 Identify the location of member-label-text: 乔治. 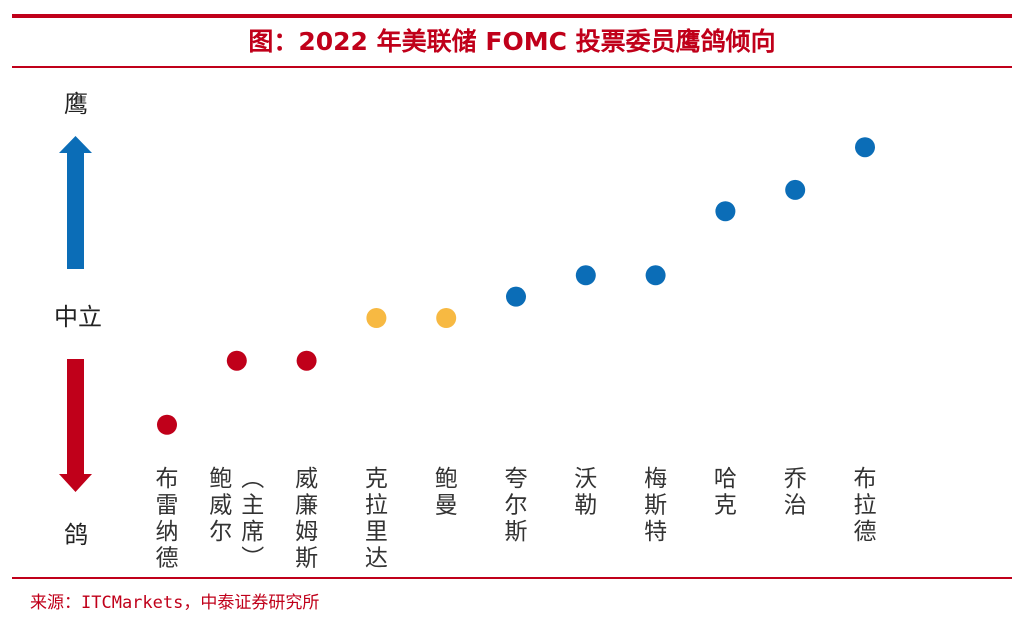
(795, 492).